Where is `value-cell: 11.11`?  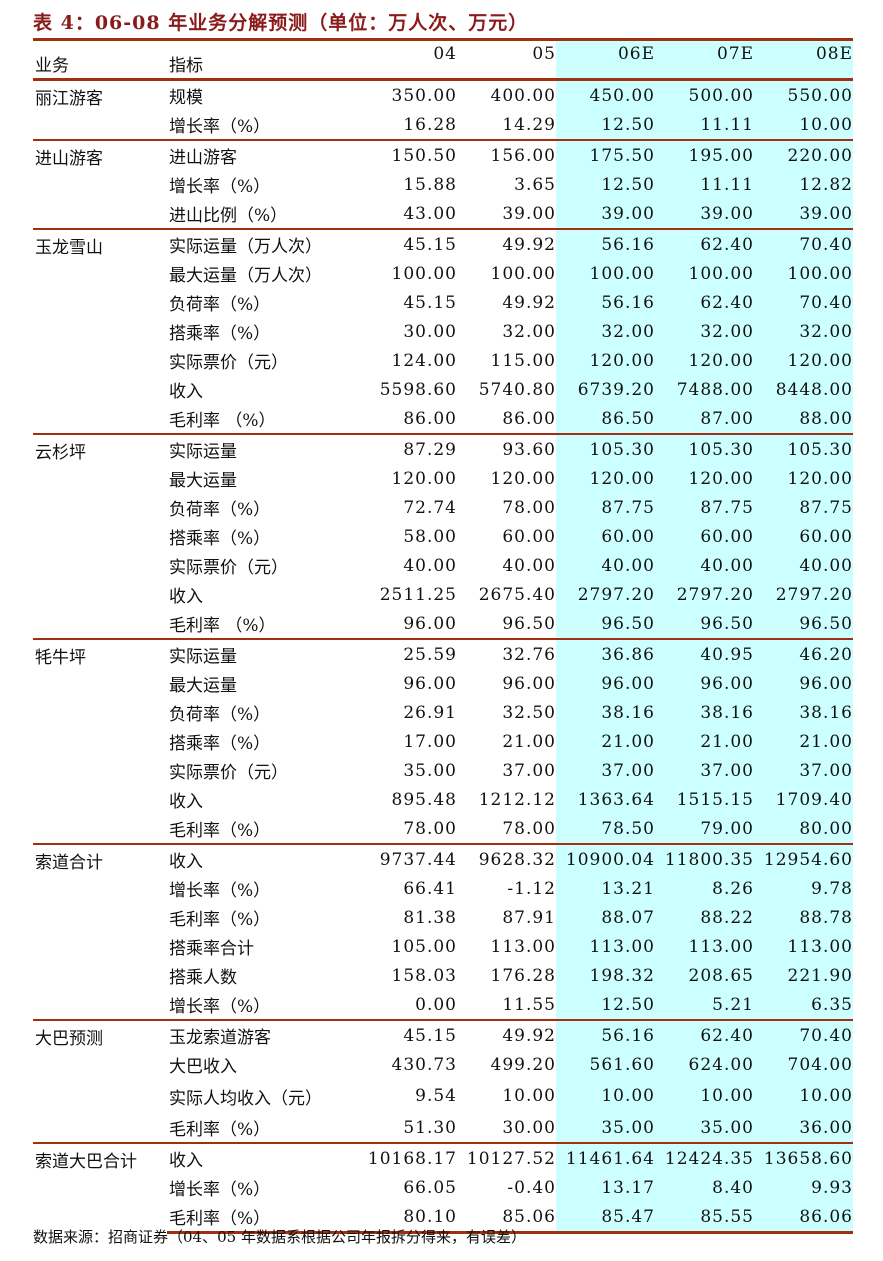 value-cell: 11.11 is located at coordinates (704, 125).